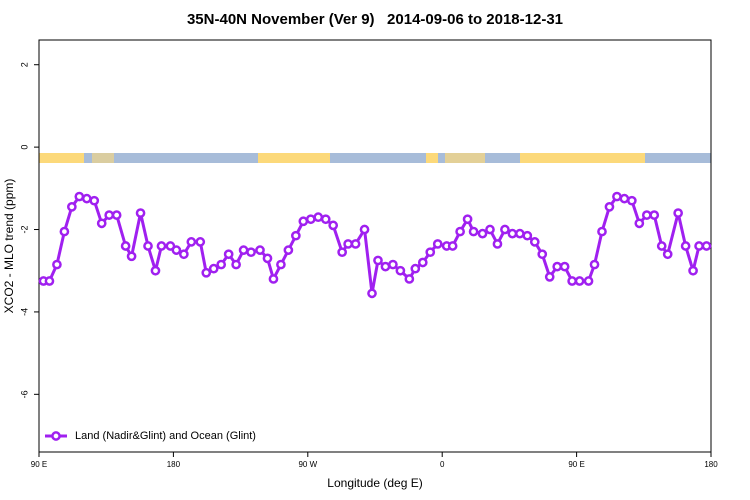  I want to click on x-tick-label: 180, so click(711, 464).